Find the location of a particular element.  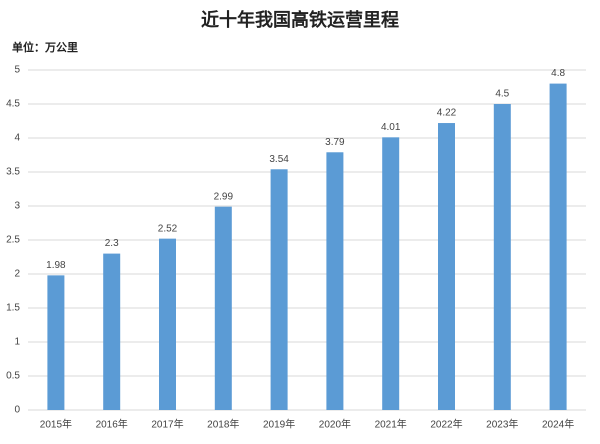

y-tick-label: 3 is located at coordinates (17, 206).